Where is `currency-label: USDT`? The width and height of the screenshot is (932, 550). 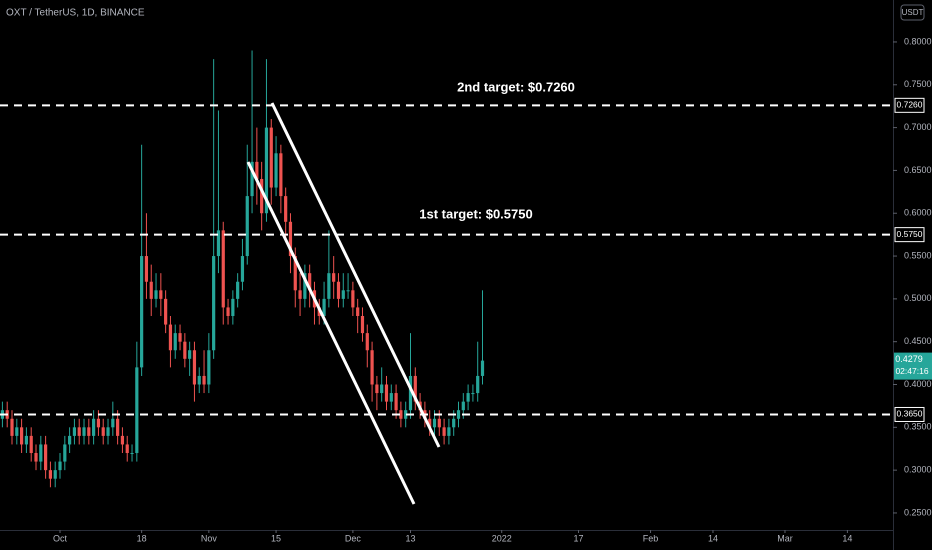
currency-label: USDT is located at coordinates (913, 12).